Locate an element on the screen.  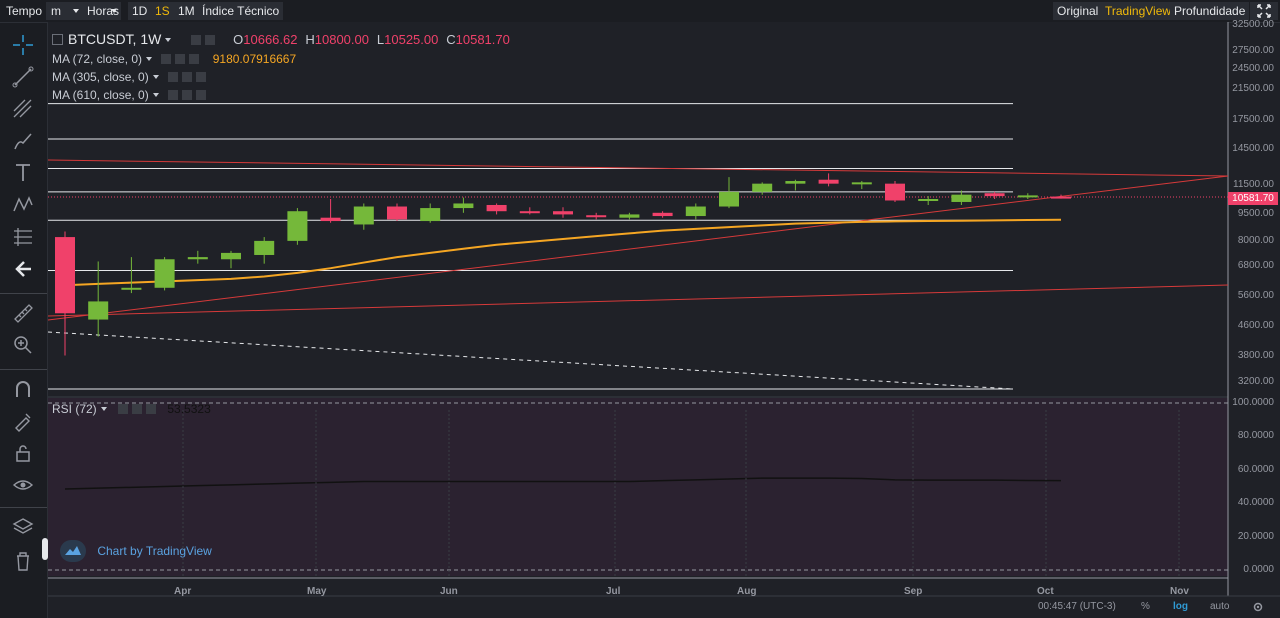
watermark-text: Chart by TradingView is located at coordinates (154, 551).